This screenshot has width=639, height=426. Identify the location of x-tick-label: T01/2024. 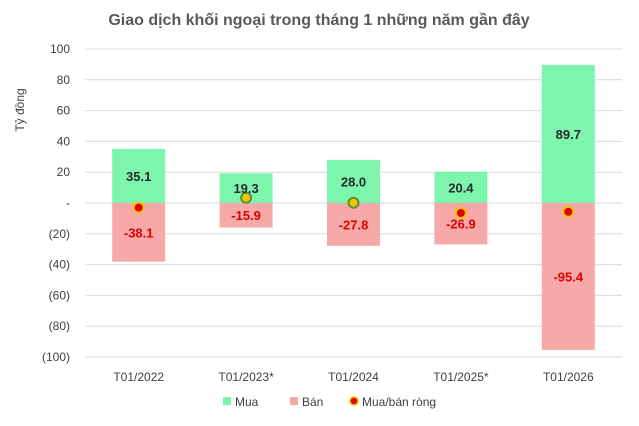
(353, 377).